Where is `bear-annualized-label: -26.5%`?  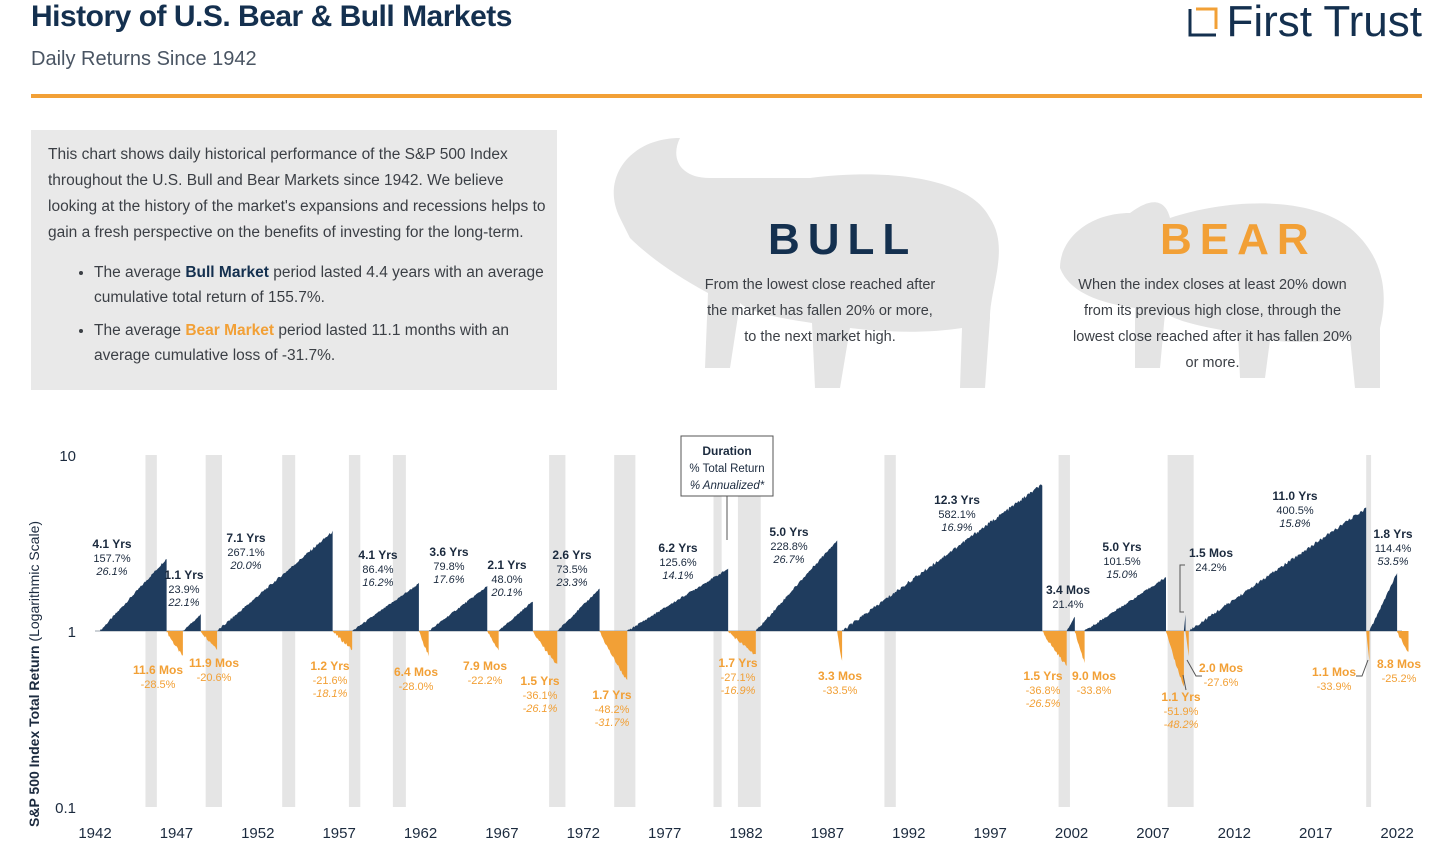
bear-annualized-label: -26.5% is located at coordinates (1043, 704).